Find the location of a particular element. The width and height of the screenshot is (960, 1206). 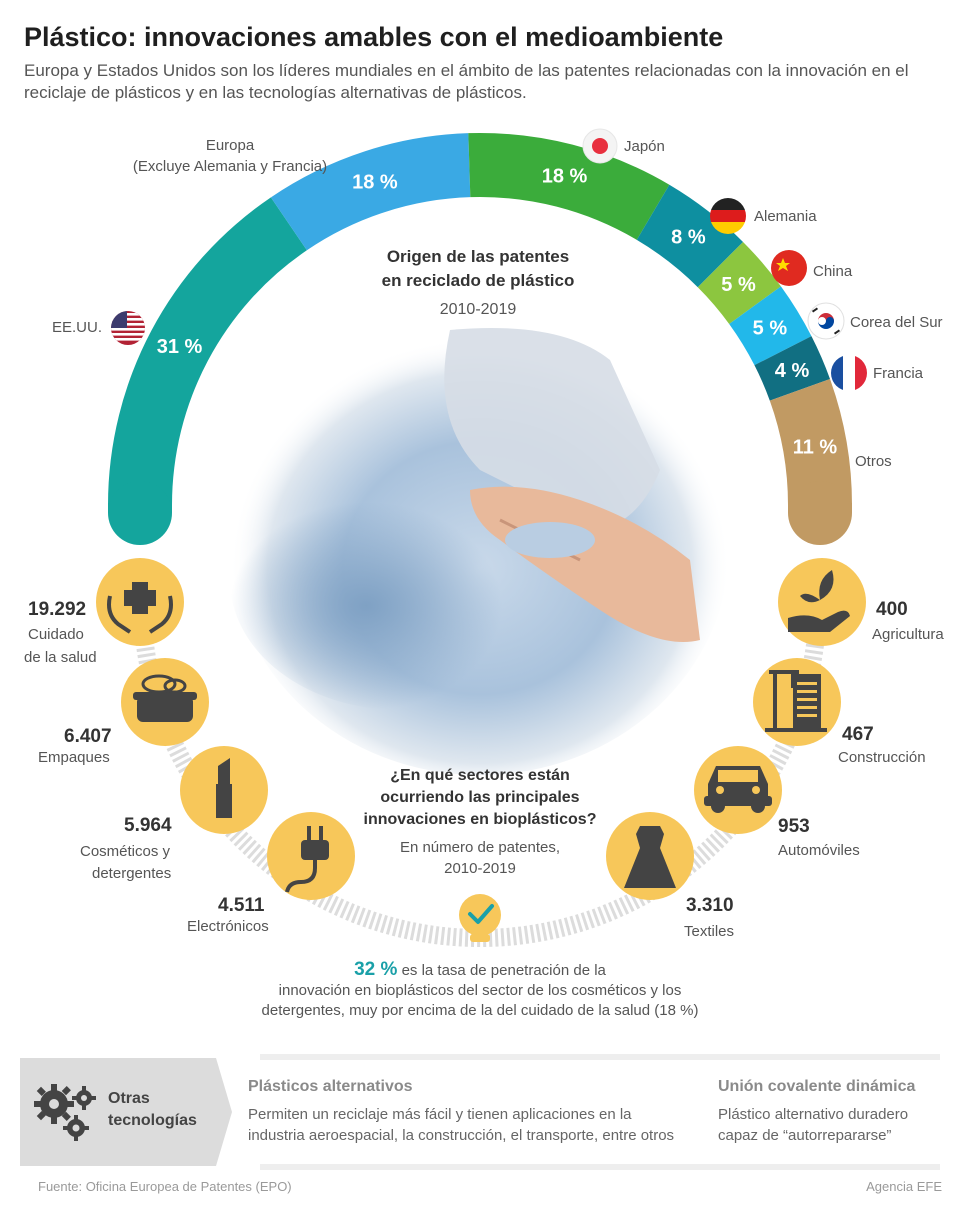

sector-value-construction: 467 is located at coordinates (858, 734).